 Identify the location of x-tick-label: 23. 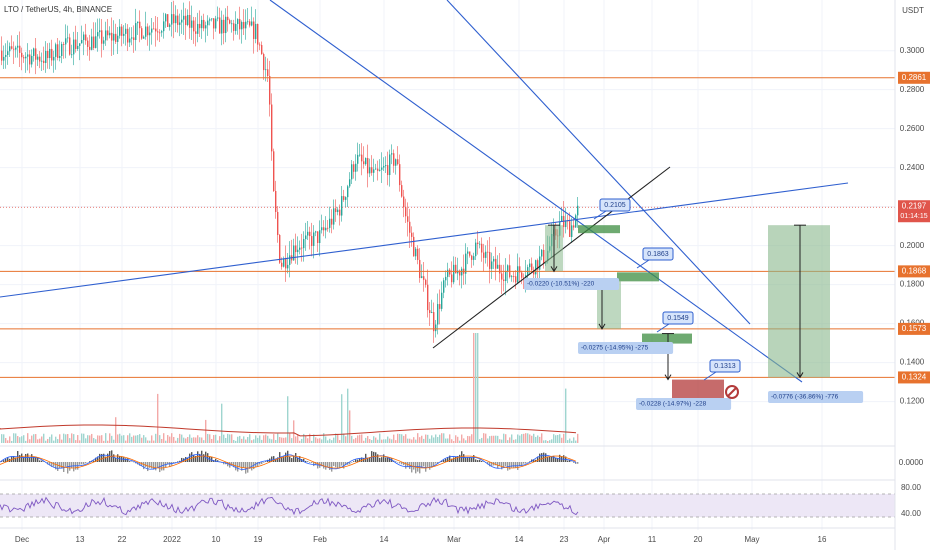
(564, 539).